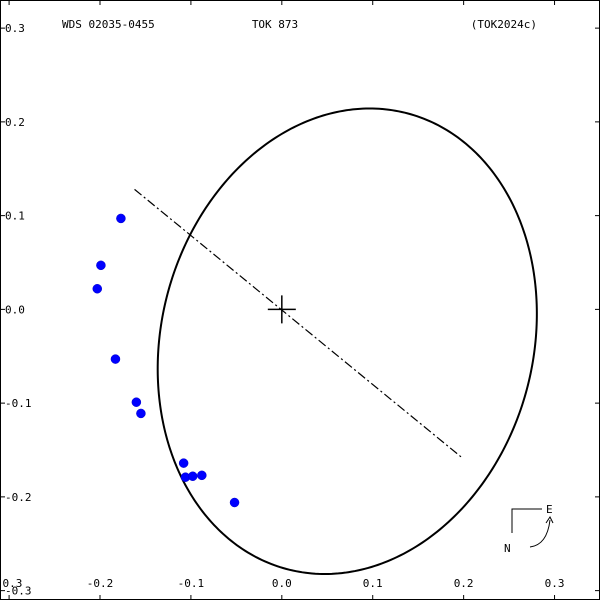 The height and width of the screenshot is (600, 600). I want to click on y-tick-label: 0.2, so click(15, 122).